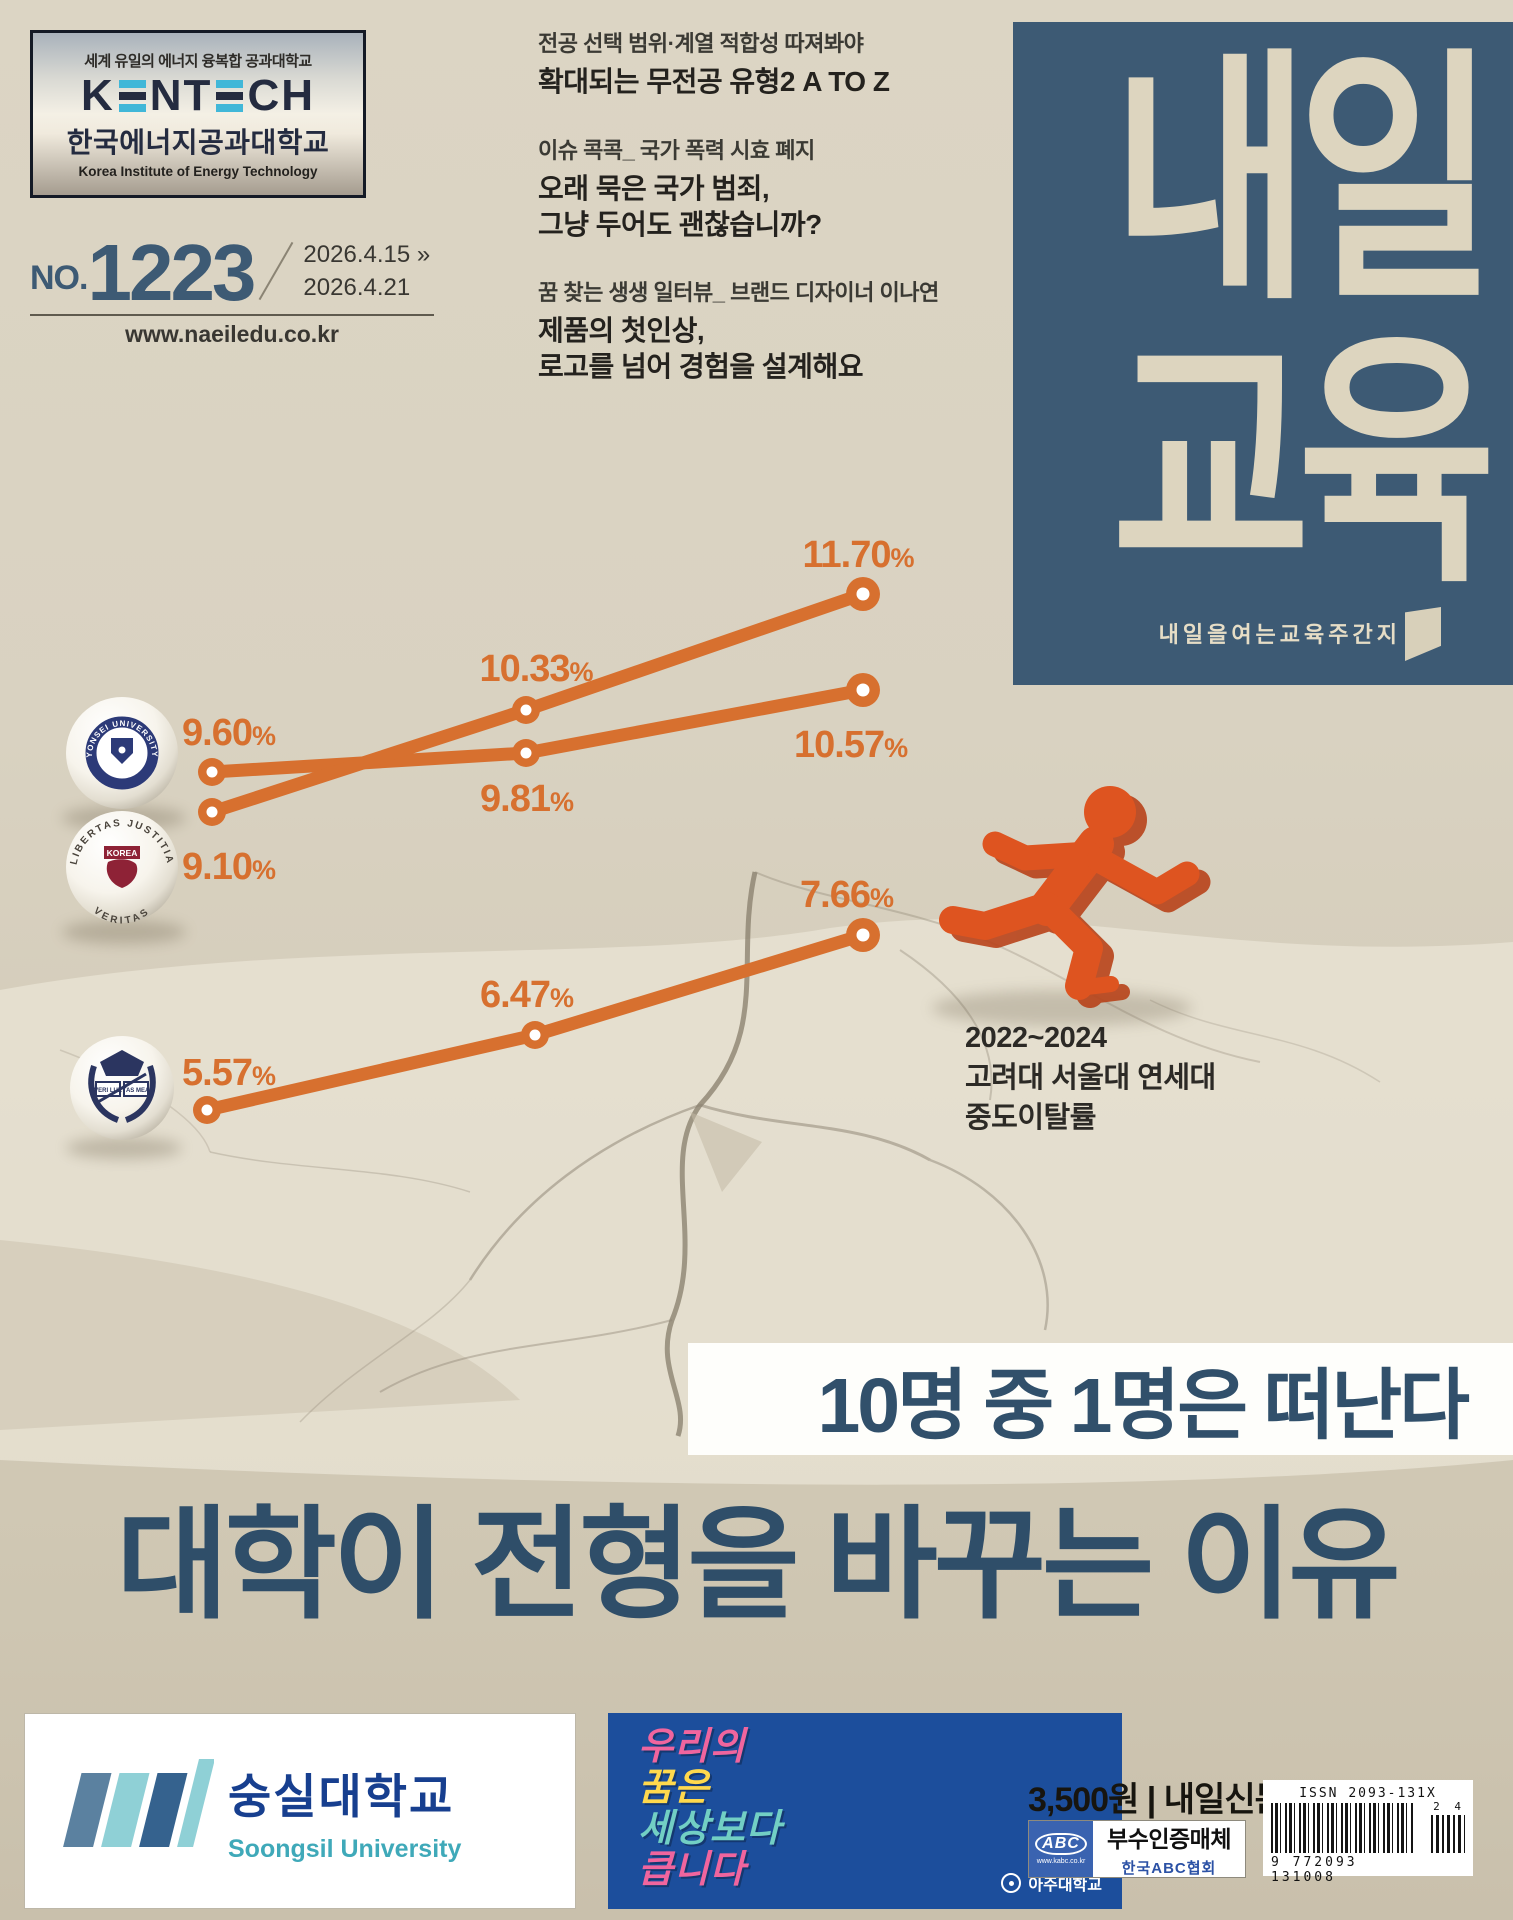 This screenshot has height=1920, width=1513. I want to click on abc-logo-panel: ABC www.kabc.co.kr, so click(1061, 1849).